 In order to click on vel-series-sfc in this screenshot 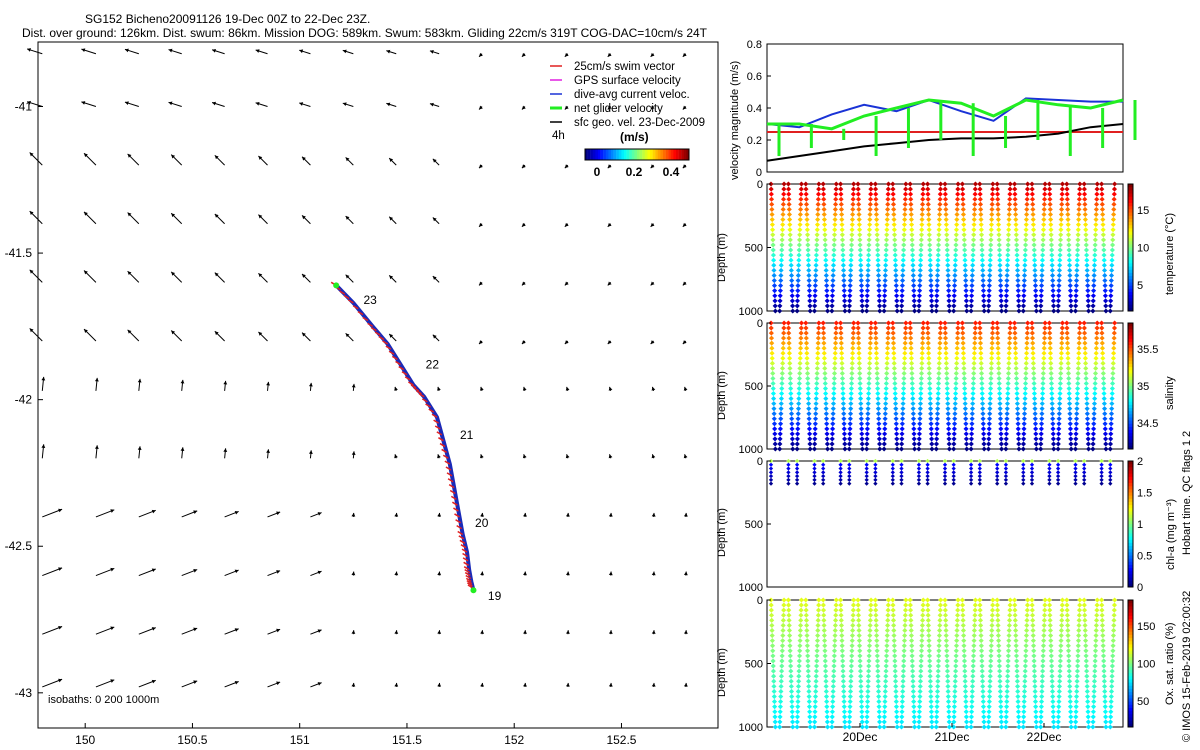, I will do `click(945, 142)`.